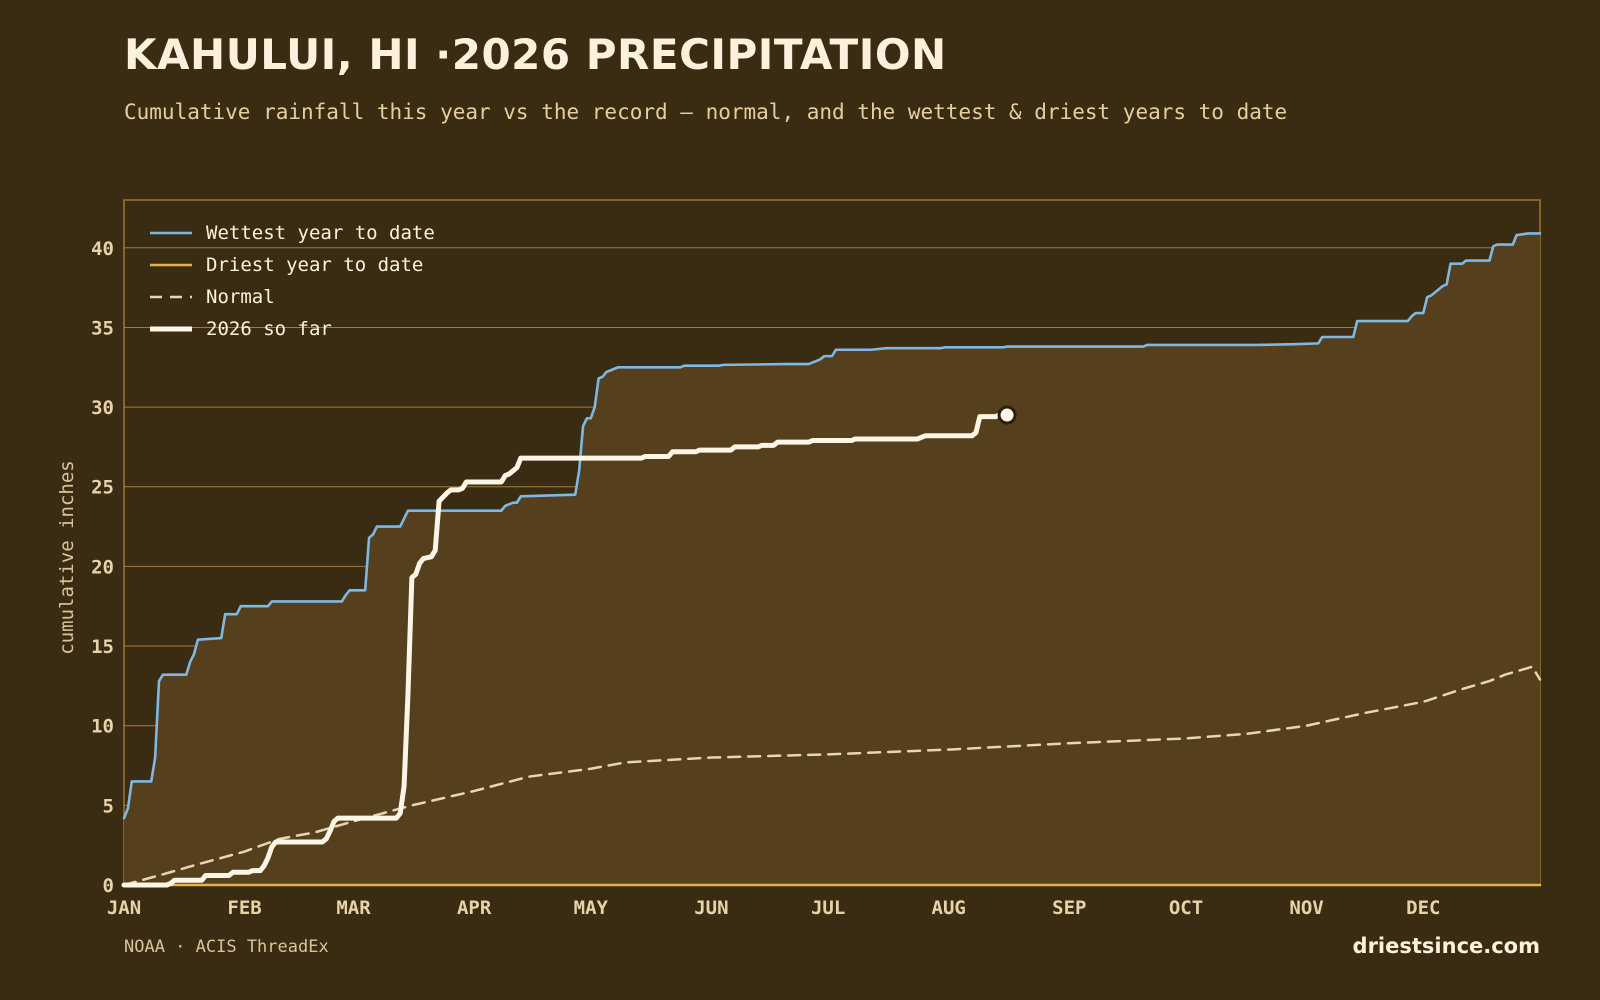 The height and width of the screenshot is (1000, 1600). What do you see at coordinates (124, 908) in the screenshot?
I see `x-tick-label: JAN` at bounding box center [124, 908].